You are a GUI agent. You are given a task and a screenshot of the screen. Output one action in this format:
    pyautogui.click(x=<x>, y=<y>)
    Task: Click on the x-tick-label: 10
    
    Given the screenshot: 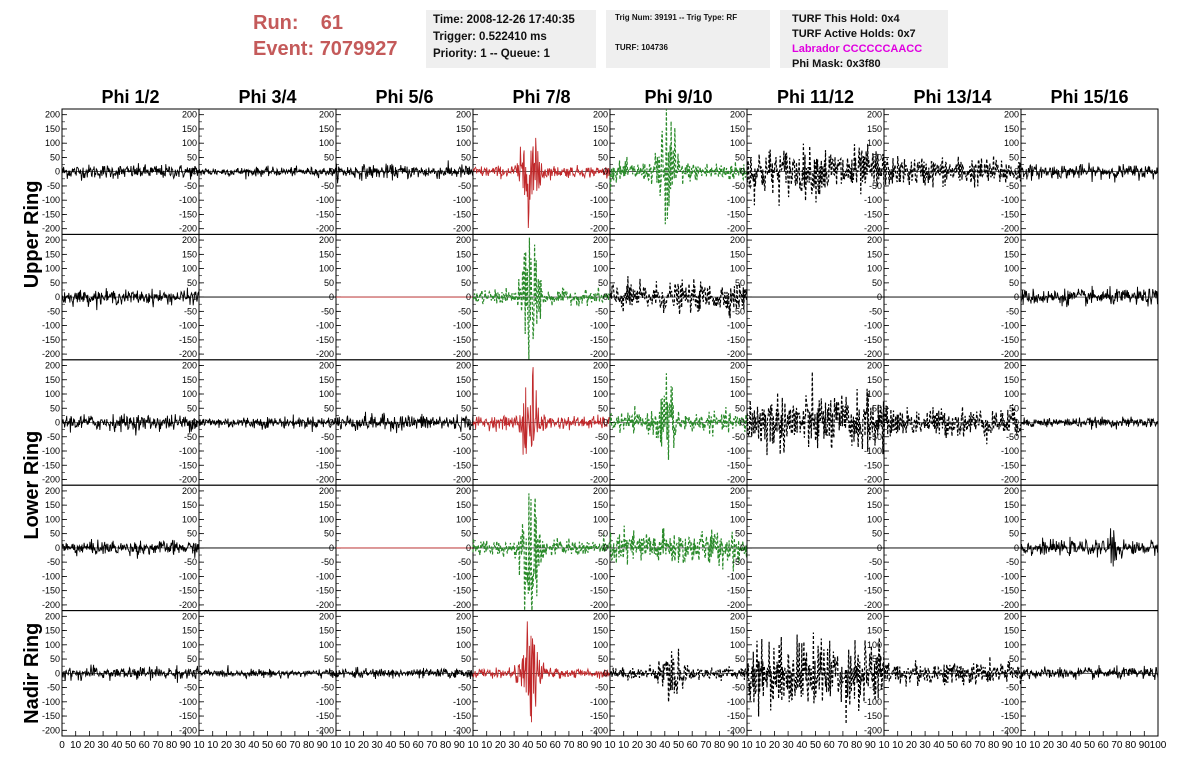 What is the action you would take?
    pyautogui.click(x=761, y=745)
    